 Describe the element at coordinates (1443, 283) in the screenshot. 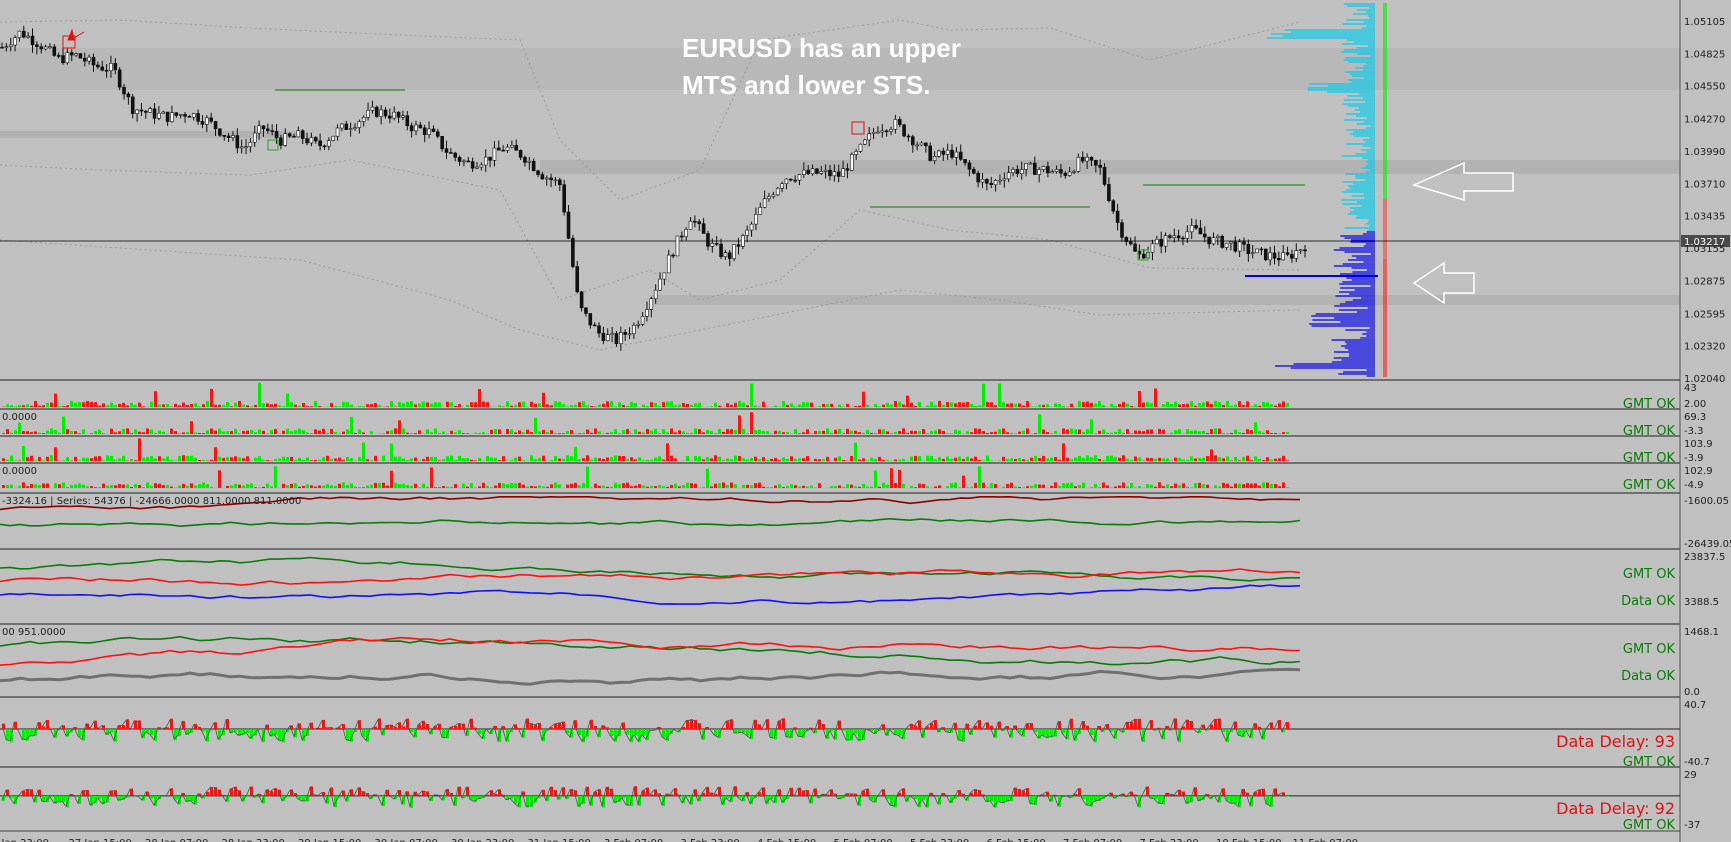

I see `lower-arrow-icon` at that location.